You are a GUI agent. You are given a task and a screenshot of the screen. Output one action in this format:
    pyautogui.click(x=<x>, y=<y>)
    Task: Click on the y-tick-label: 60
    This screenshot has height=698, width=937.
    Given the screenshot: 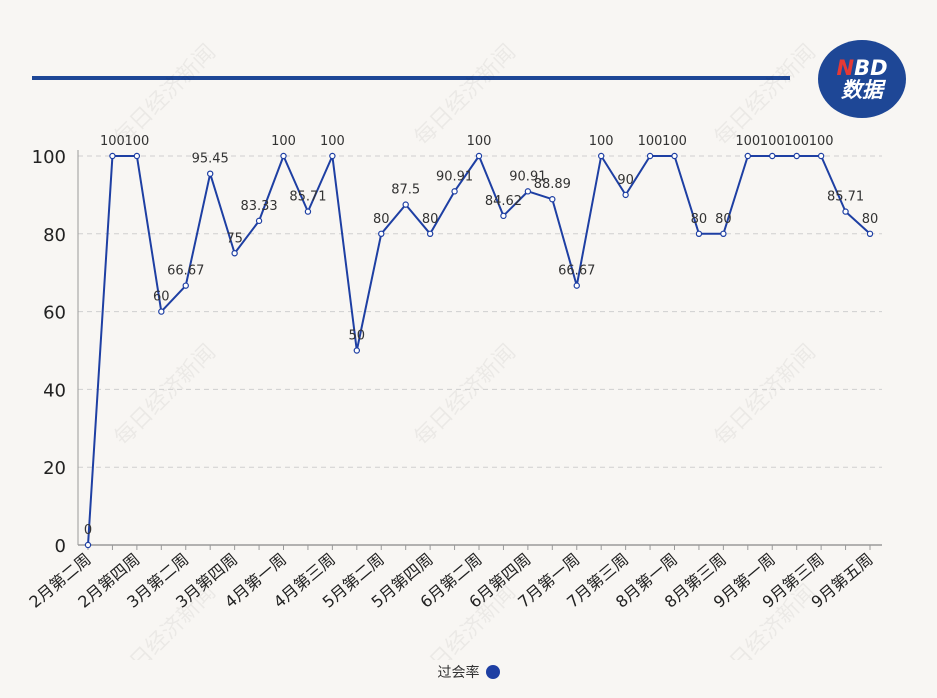 What is the action you would take?
    pyautogui.click(x=54, y=313)
    